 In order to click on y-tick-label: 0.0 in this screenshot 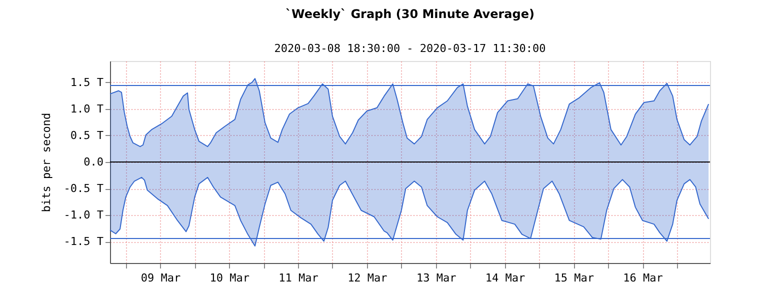, I will do `click(94, 162)`.